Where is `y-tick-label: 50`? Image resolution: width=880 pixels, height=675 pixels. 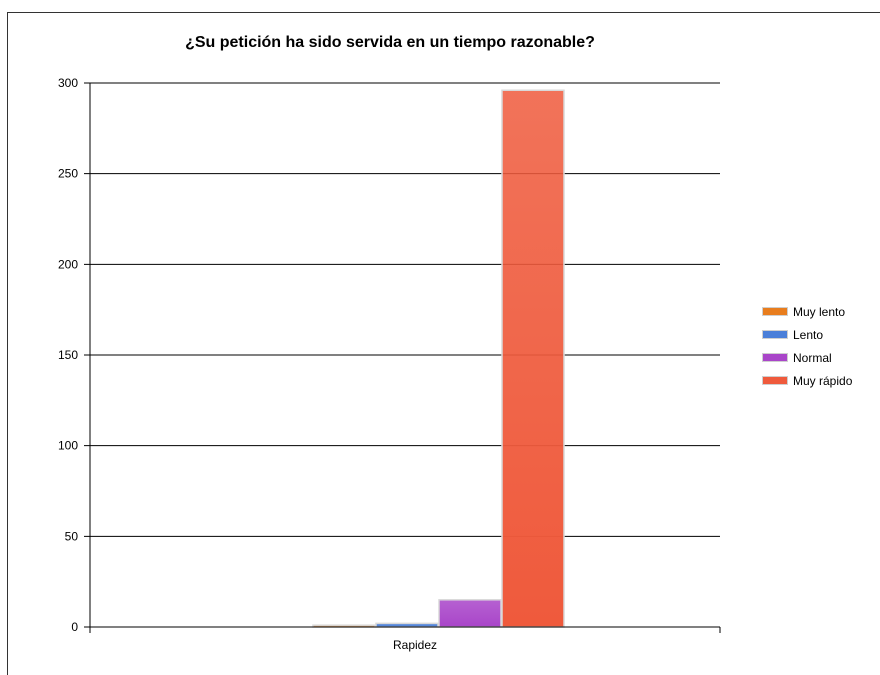 y-tick-label: 50 is located at coordinates (72, 536).